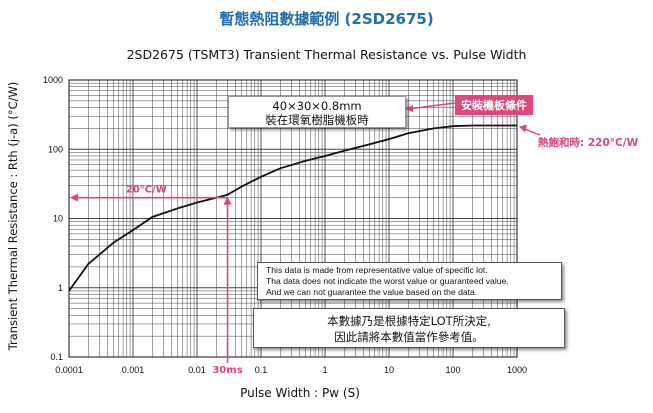  What do you see at coordinates (409, 321) in the screenshot?
I see `disclaimer-zh-line-1: 本數據乃是根據特定LOT所決定,` at bounding box center [409, 321].